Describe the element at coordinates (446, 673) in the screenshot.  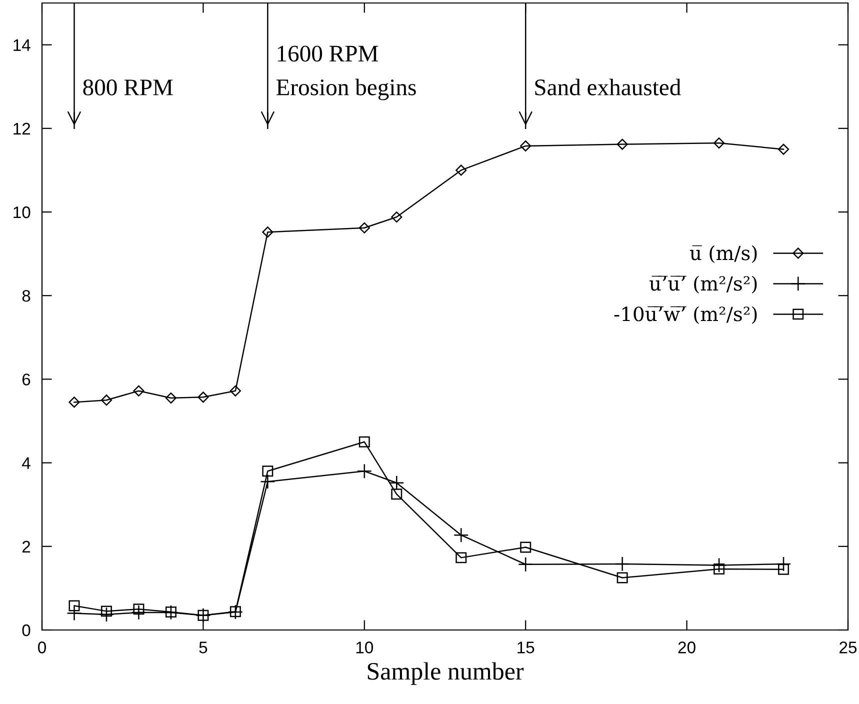
I see `x-axis-title: Sample number` at that location.